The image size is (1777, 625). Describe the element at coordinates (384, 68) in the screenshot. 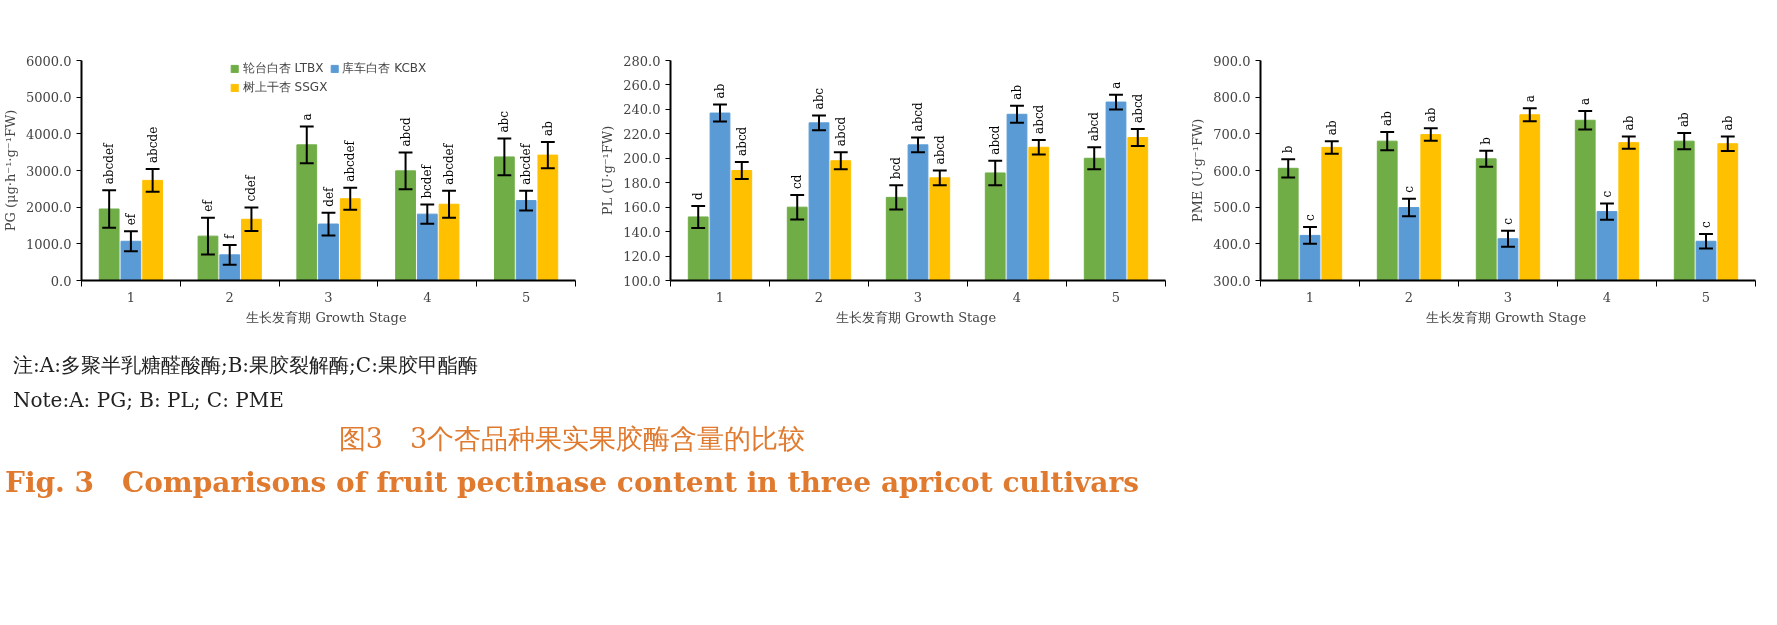

I see `legend-label: 库车白杏 KCBX` at that location.